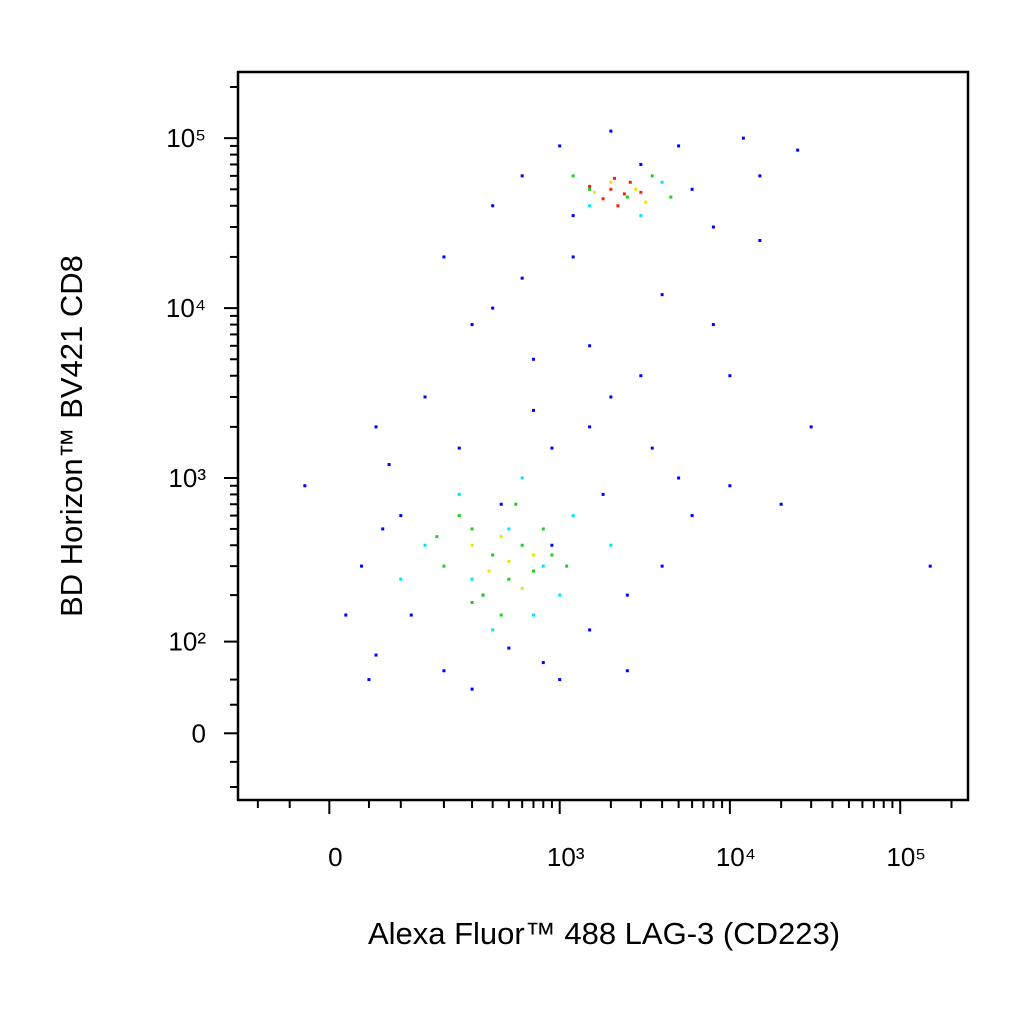 This screenshot has width=1024, height=1024. Describe the element at coordinates (187, 478) in the screenshot. I see `y-tick-label: 10³` at that location.